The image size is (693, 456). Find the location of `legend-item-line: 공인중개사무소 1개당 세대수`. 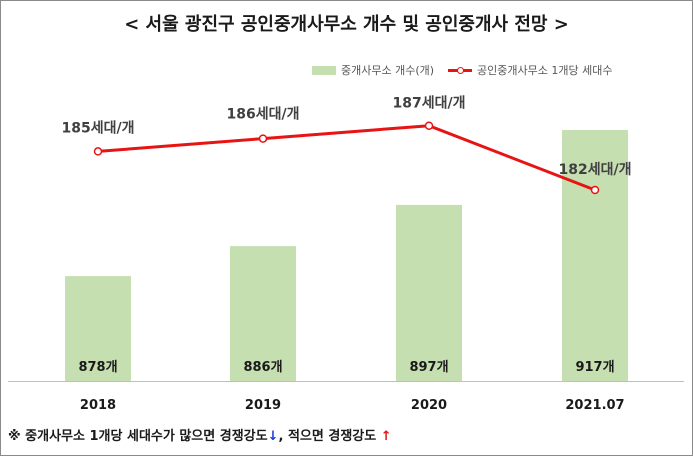

legend-item-line: 공인중개사무소 1개당 세대수 is located at coordinates (530, 70).